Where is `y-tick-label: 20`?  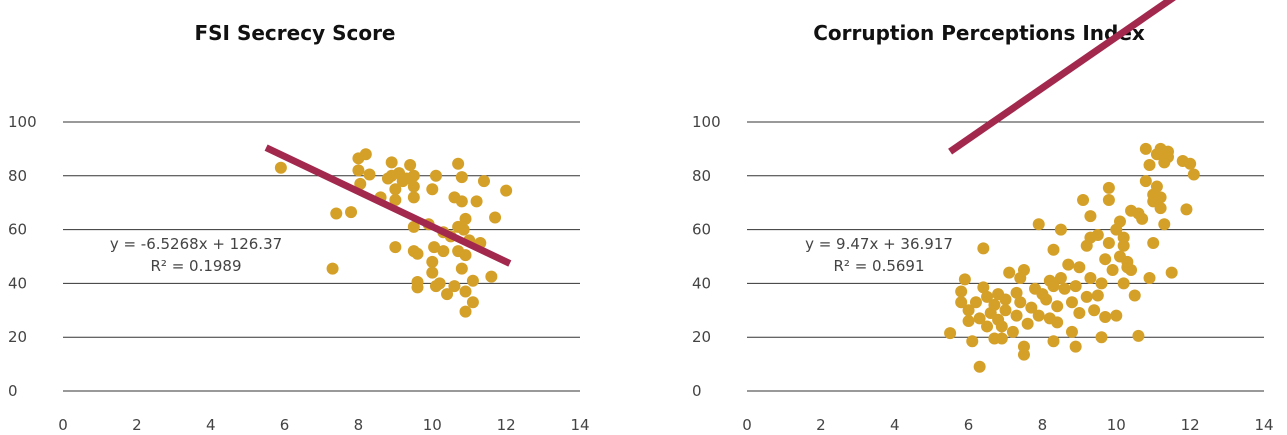
y-tick-label: 20 is located at coordinates (701, 337).